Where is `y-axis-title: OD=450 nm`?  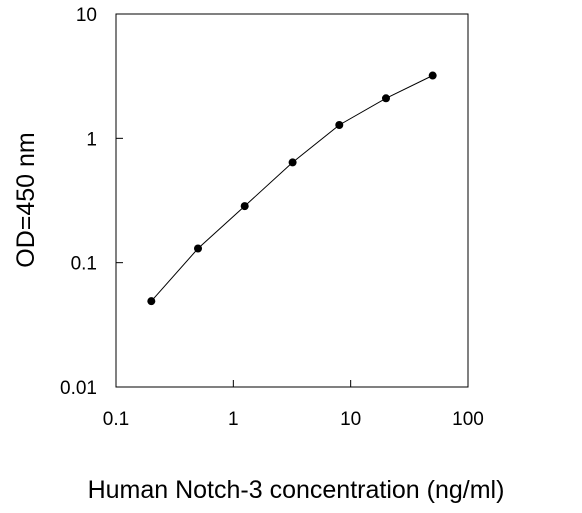 y-axis-title: OD=450 nm is located at coordinates (26, 200).